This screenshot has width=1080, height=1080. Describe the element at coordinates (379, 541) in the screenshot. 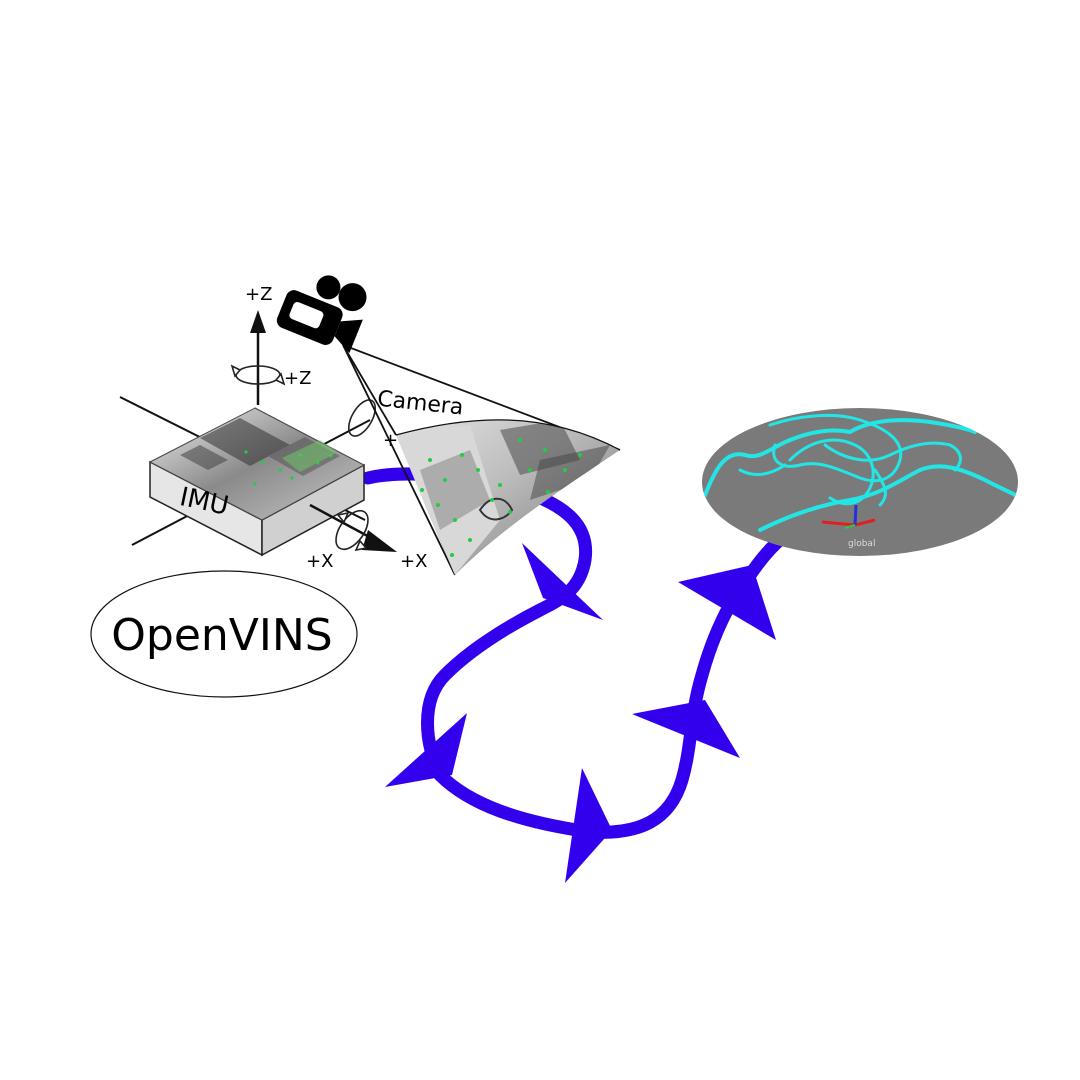

I see `x-axis-arrow` at that location.